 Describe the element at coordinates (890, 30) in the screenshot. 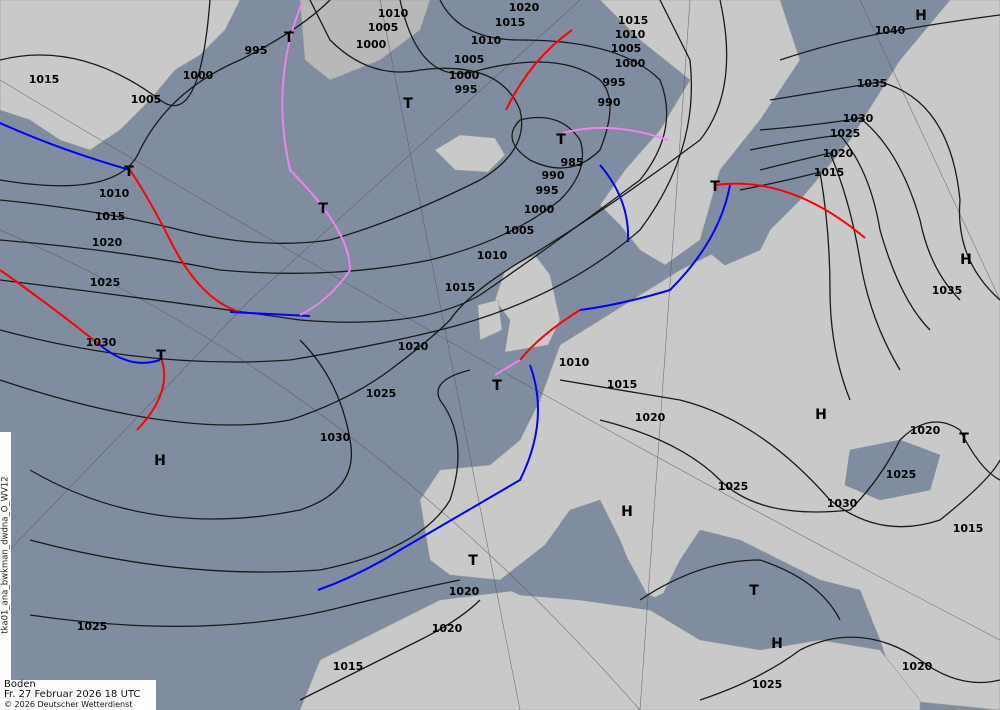

I see `isobar-label: 1040` at that location.